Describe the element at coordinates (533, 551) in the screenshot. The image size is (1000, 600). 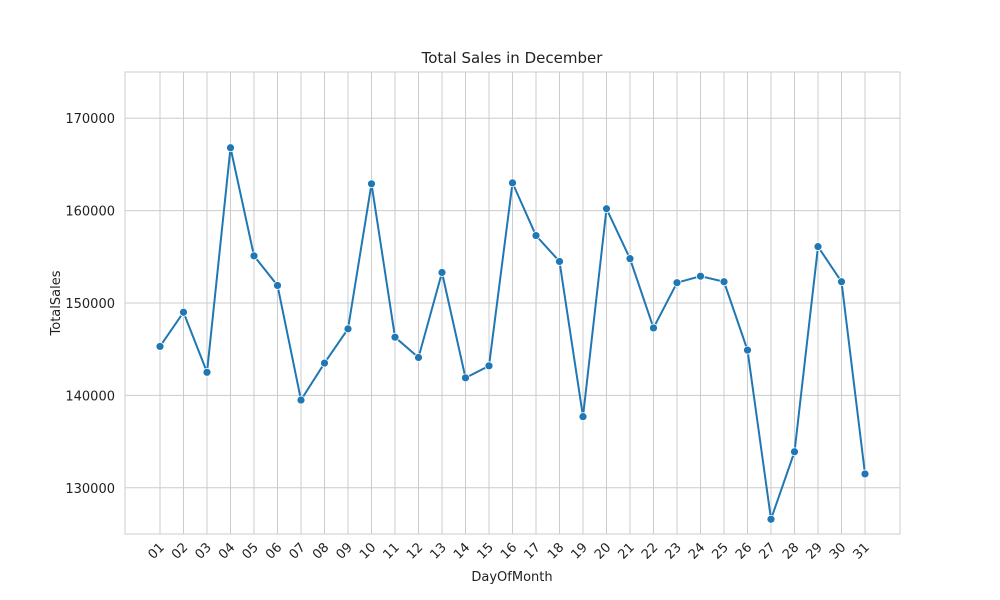
I see `x-tick-label: 17` at that location.